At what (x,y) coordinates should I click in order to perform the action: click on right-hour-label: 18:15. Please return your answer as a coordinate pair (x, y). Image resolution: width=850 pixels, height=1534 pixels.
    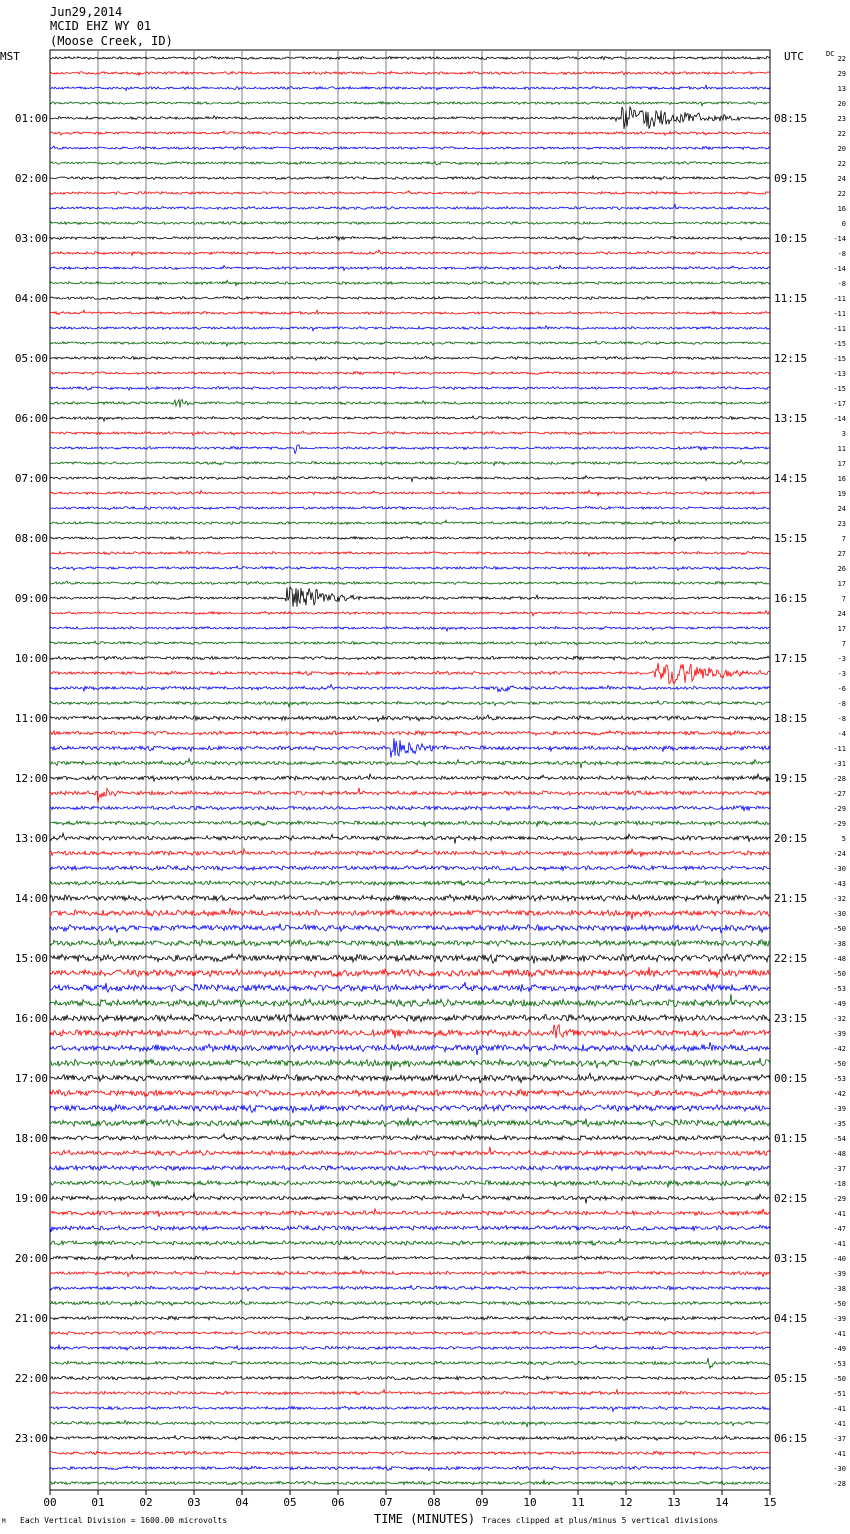
    Looking at the image, I should click on (790, 718).